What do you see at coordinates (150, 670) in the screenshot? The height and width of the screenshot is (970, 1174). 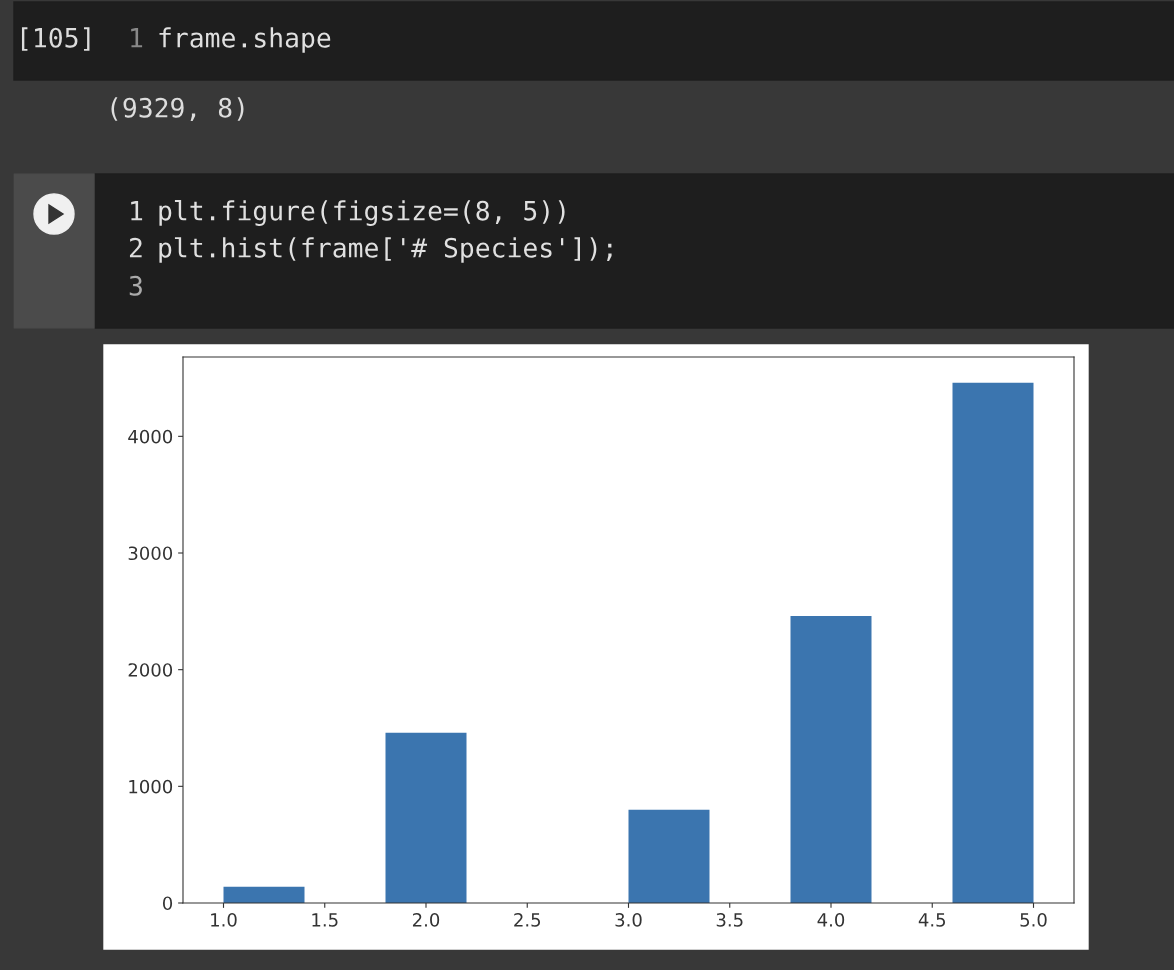 I see `y-tick-label: 2000` at bounding box center [150, 670].